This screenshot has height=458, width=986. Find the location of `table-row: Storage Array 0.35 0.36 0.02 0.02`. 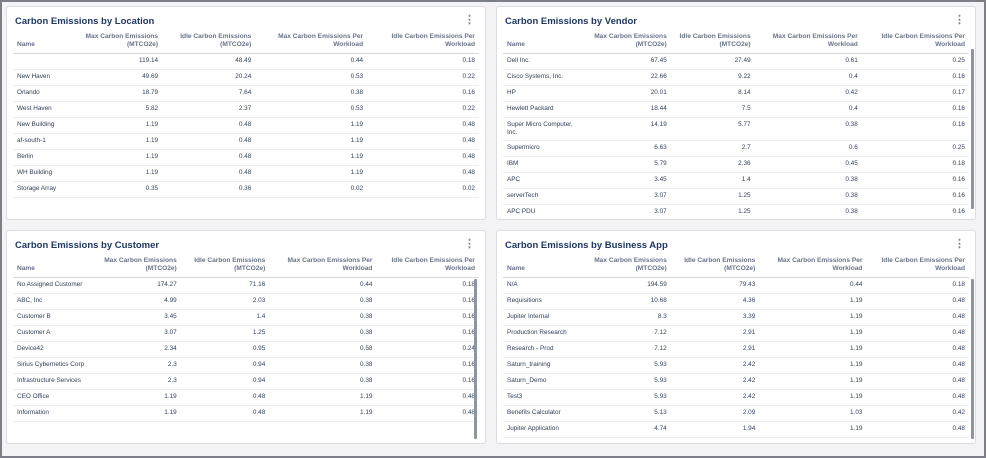

table-row: Storage Array 0.35 0.36 0.02 0.02 is located at coordinates (246, 189).